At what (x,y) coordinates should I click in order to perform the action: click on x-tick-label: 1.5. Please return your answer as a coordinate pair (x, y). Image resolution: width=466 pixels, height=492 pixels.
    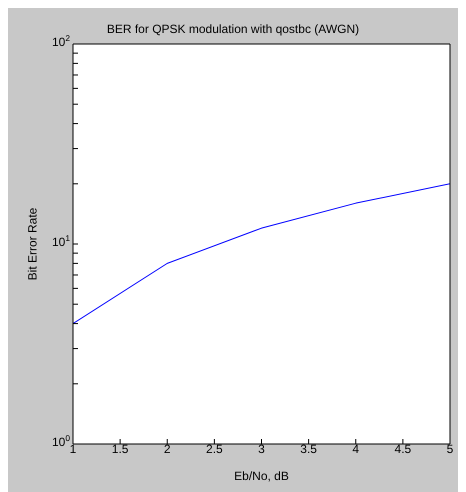
    Looking at the image, I should click on (120, 449).